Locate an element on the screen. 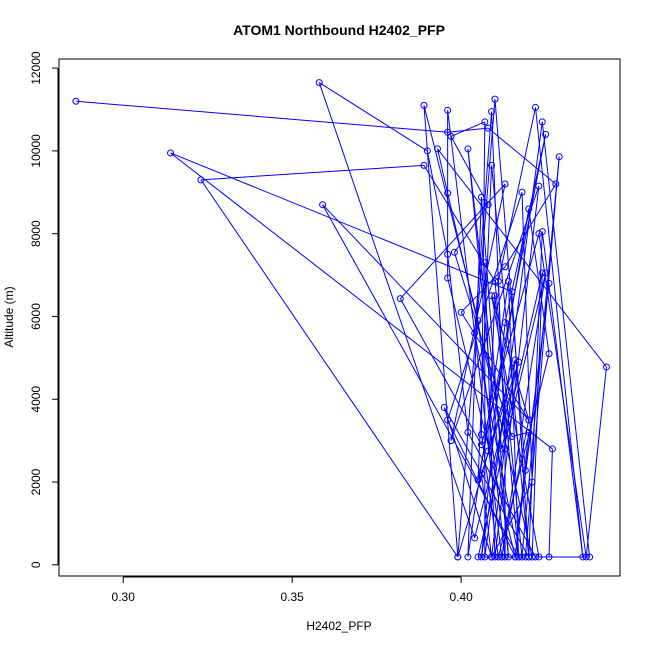  x-tick-label: 0.35 is located at coordinates (293, 597).